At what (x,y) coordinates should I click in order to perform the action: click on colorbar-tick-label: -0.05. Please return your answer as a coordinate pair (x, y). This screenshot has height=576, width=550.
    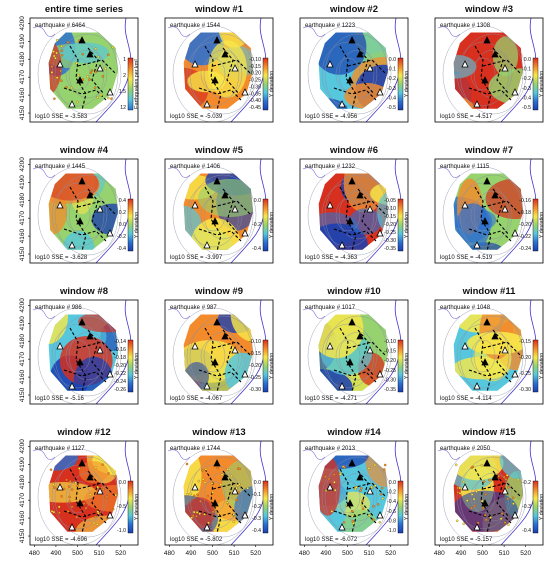
    Looking at the image, I should click on (390, 201).